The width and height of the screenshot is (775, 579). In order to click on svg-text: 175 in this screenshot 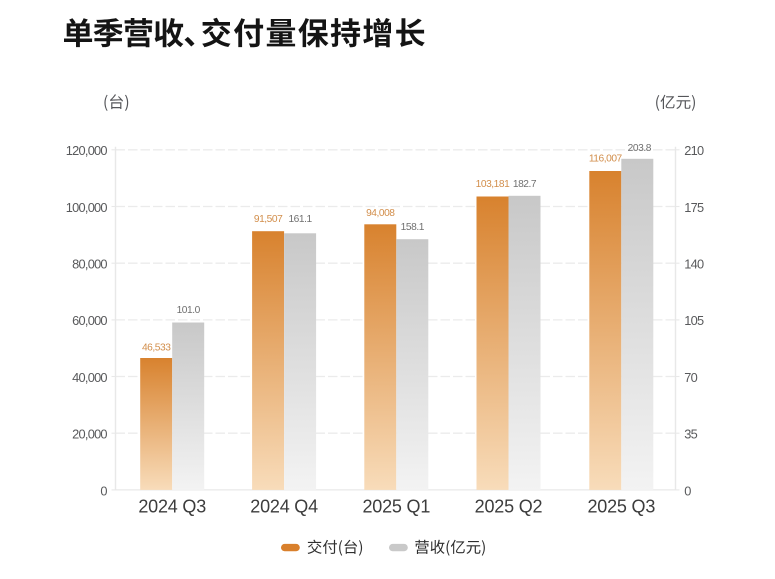, I will do `click(694, 207)`.